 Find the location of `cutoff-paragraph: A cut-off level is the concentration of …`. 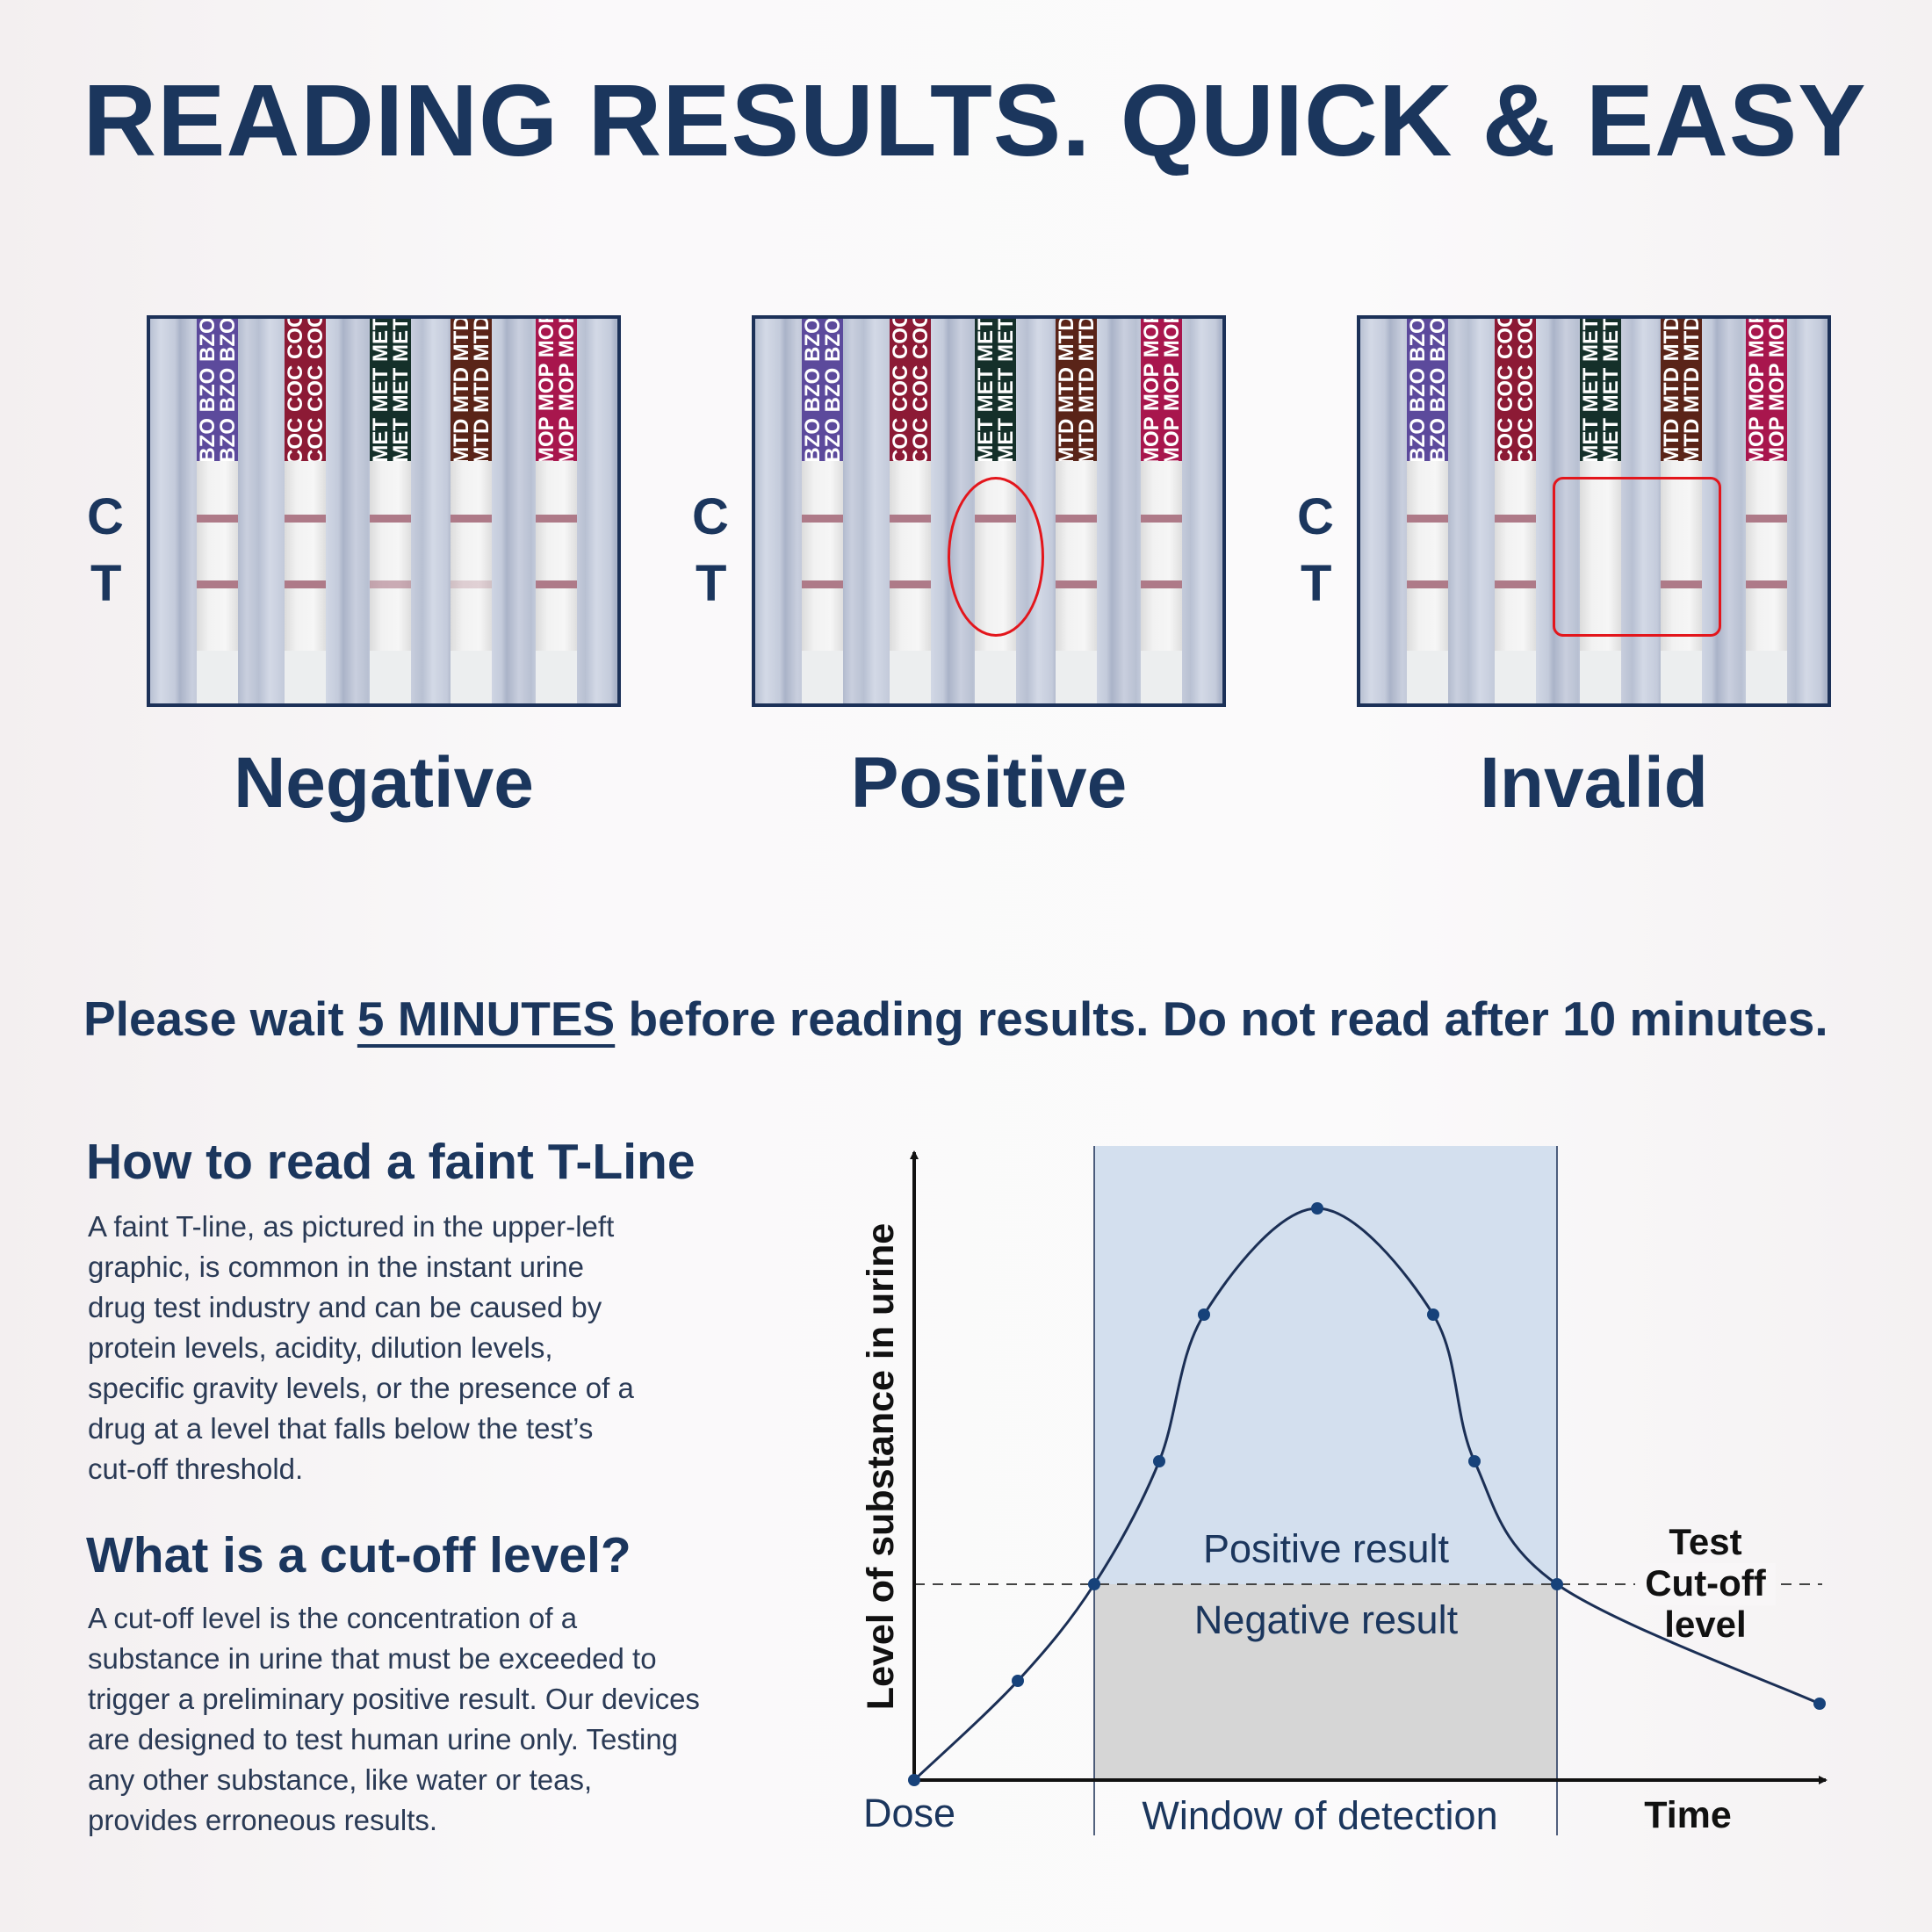

cutoff-paragraph: A cut-off level is the concentration of … is located at coordinates (394, 1720).